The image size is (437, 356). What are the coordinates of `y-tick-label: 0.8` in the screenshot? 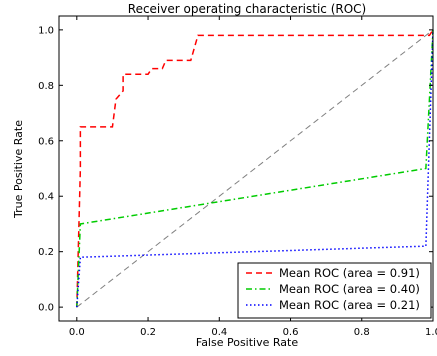 It's located at (46, 86).